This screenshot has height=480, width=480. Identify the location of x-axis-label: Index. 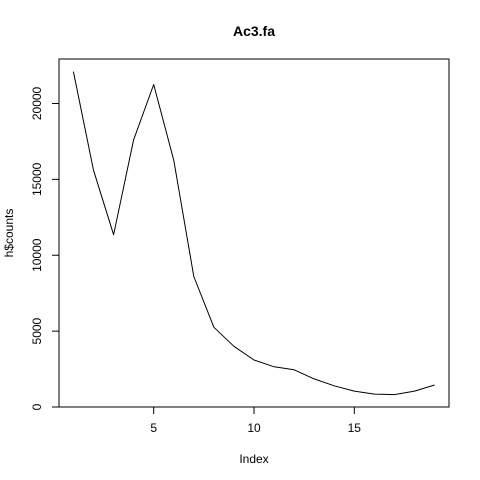
(253, 459).